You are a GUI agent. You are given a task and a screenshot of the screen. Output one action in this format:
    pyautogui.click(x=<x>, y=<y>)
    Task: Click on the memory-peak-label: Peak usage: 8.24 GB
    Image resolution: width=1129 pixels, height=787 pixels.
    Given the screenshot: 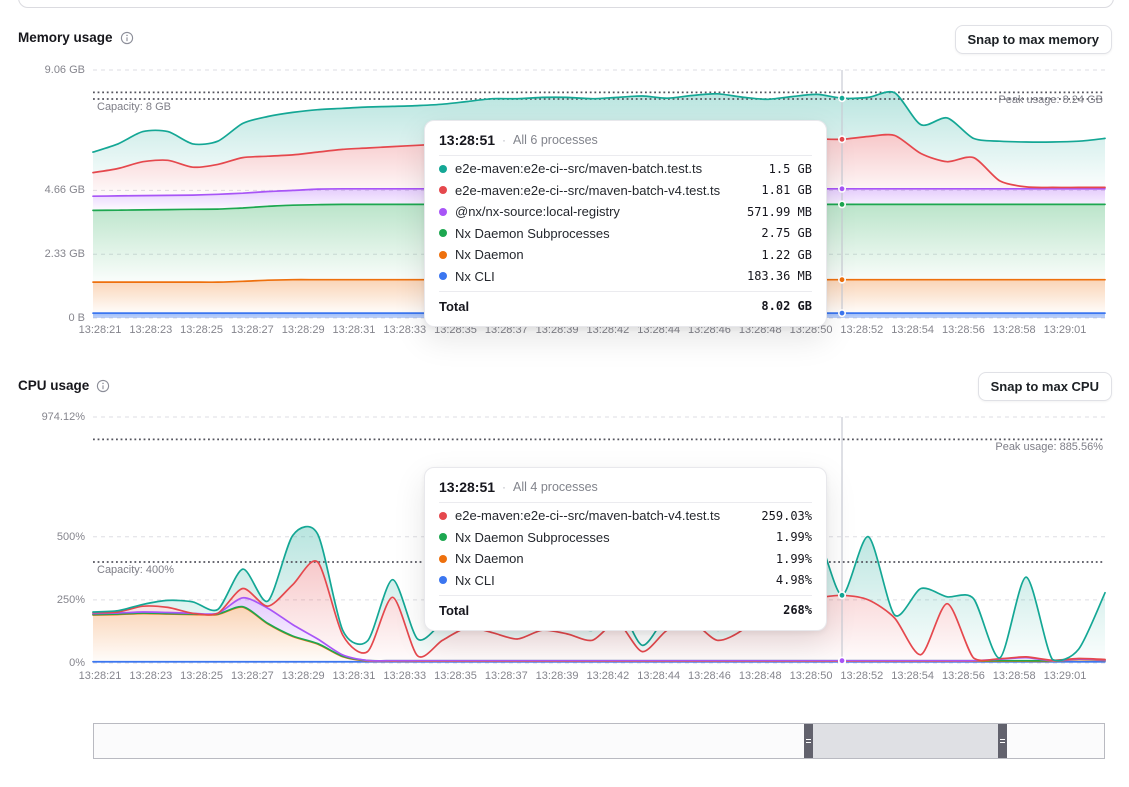 What is the action you would take?
    pyautogui.click(x=1050, y=100)
    